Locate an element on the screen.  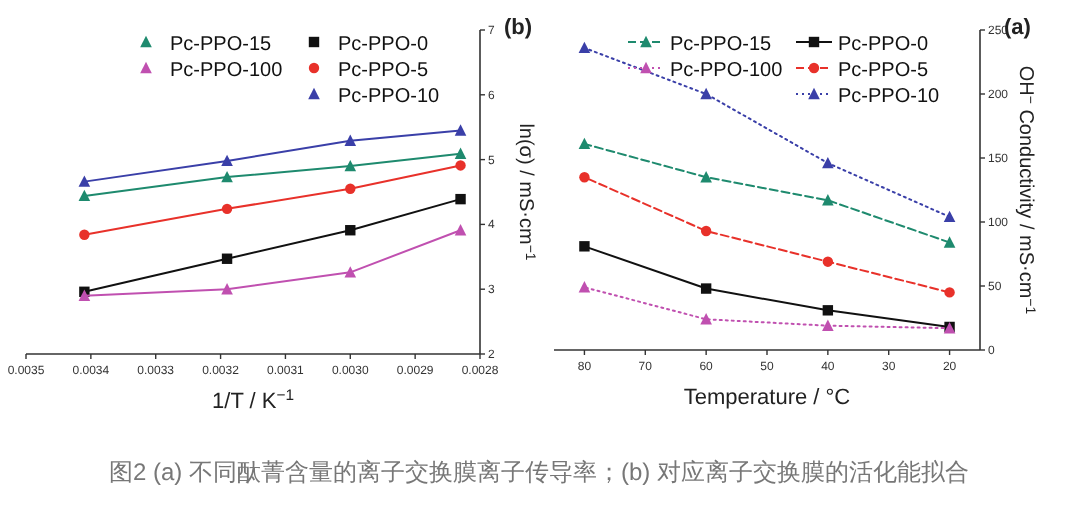
chart-title: (a) is located at coordinates (1018, 28).